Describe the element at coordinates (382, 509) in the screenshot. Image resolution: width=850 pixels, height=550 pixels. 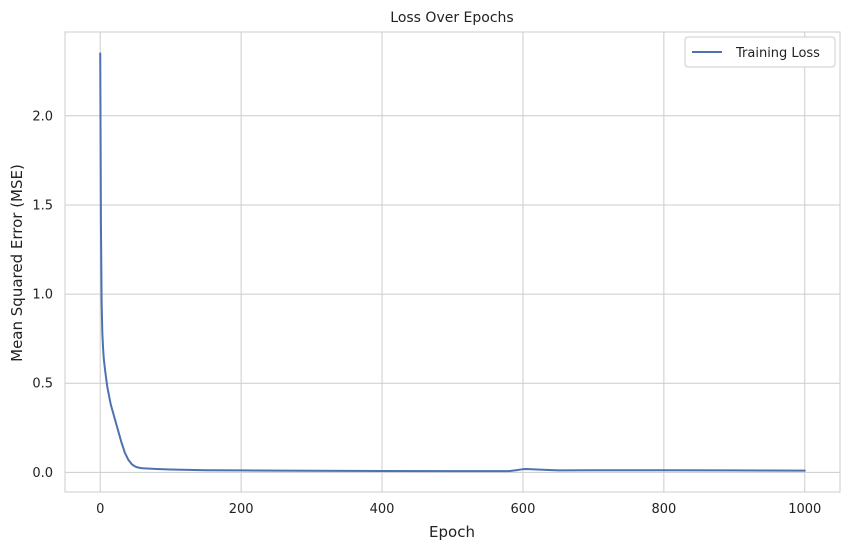
I see `x-tick-label: 400` at that location.